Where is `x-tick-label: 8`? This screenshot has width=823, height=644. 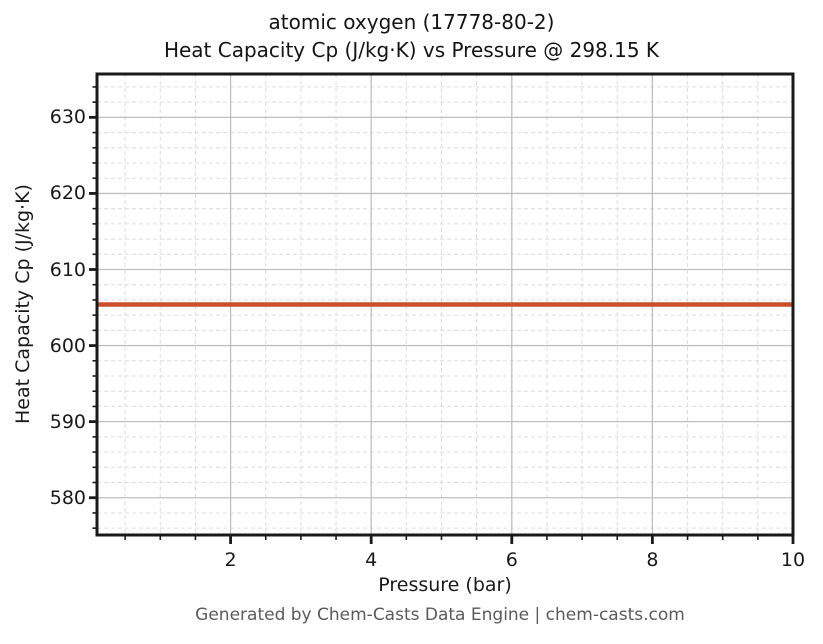
x-tick-label: 8 is located at coordinates (652, 560).